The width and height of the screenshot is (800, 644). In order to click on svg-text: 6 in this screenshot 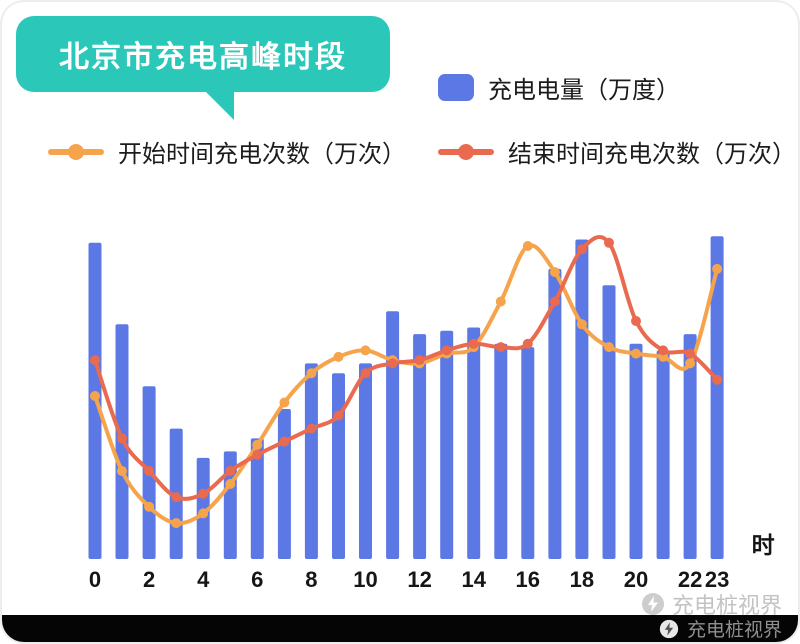, I will do `click(257, 579)`.